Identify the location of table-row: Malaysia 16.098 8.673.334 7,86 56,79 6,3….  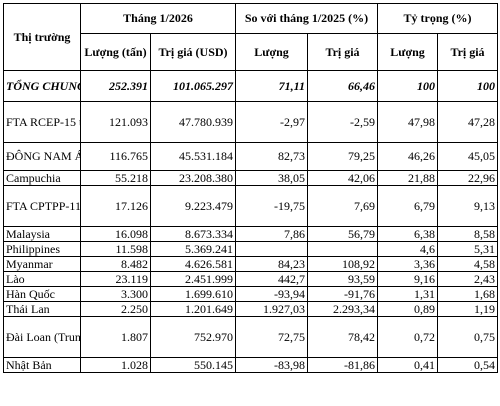
(251, 234).